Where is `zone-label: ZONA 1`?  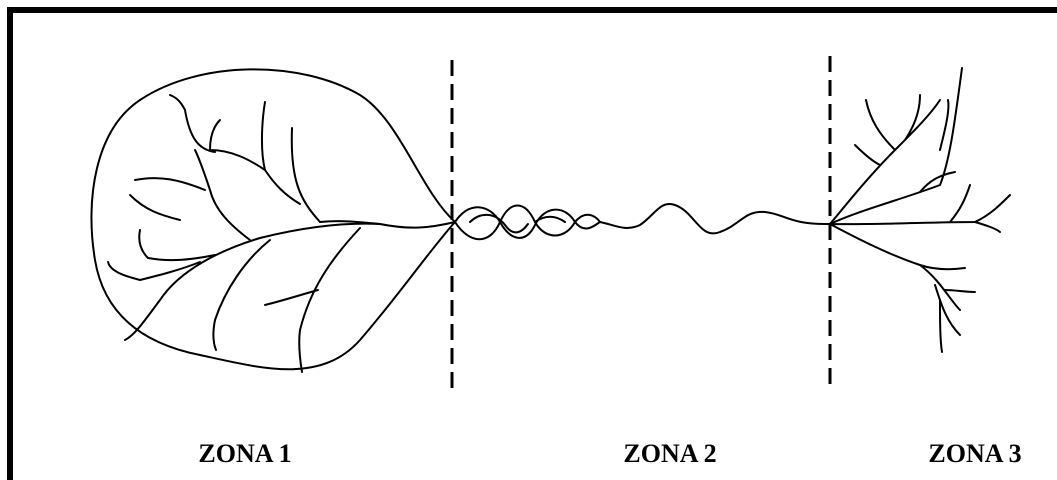 zone-label: ZONA 1 is located at coordinates (244, 453).